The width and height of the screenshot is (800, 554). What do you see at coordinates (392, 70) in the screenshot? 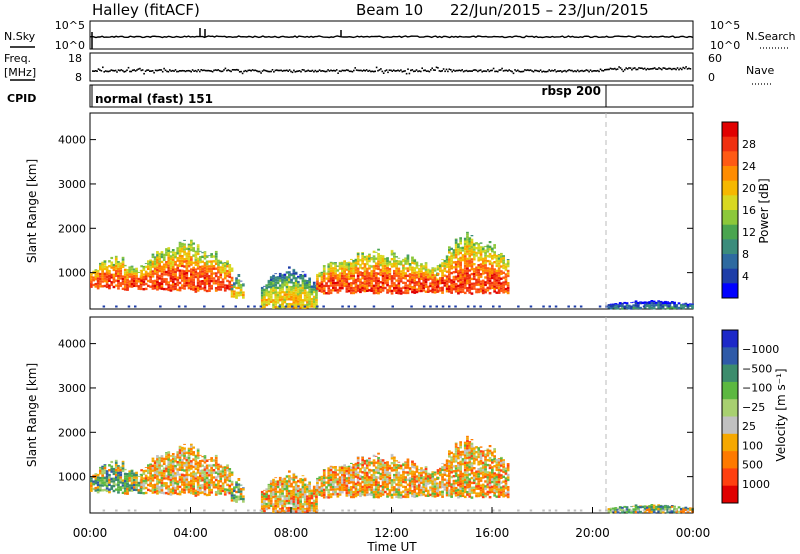
I see `frequency-trace` at bounding box center [392, 70].